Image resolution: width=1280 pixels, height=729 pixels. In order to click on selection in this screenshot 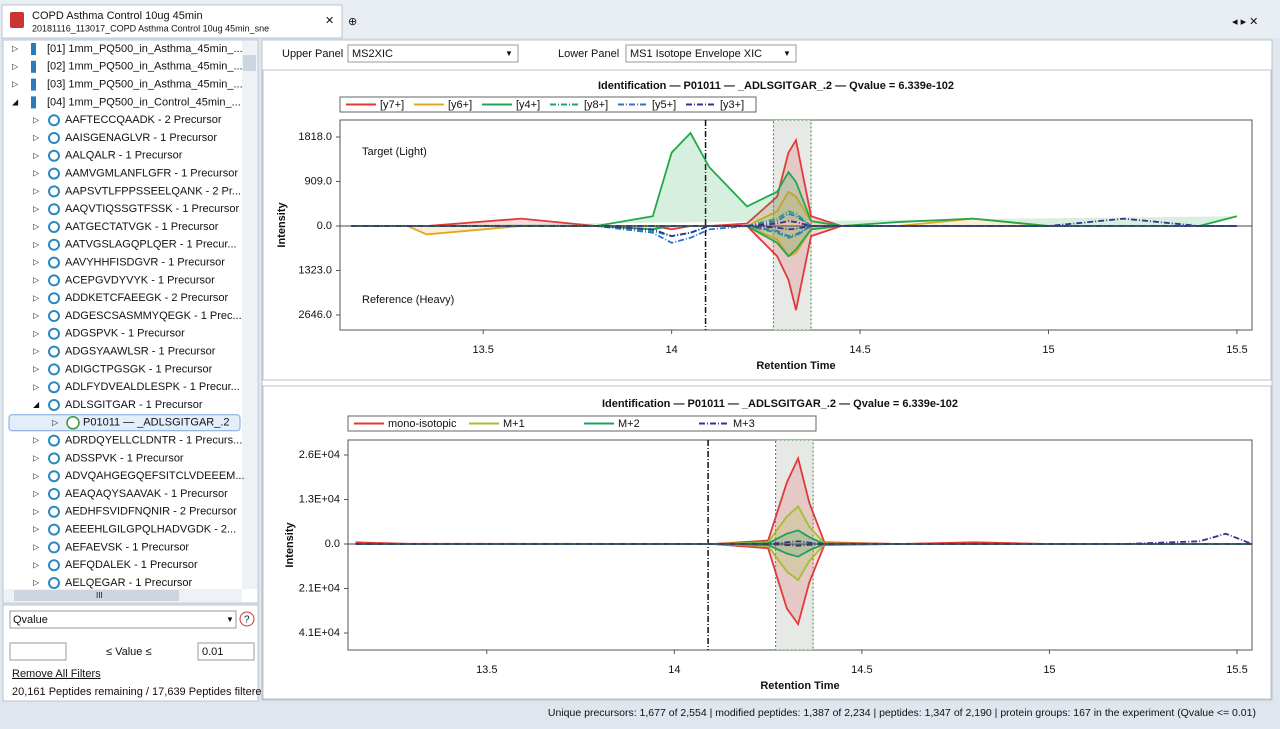, I will do `click(124, 423)`.